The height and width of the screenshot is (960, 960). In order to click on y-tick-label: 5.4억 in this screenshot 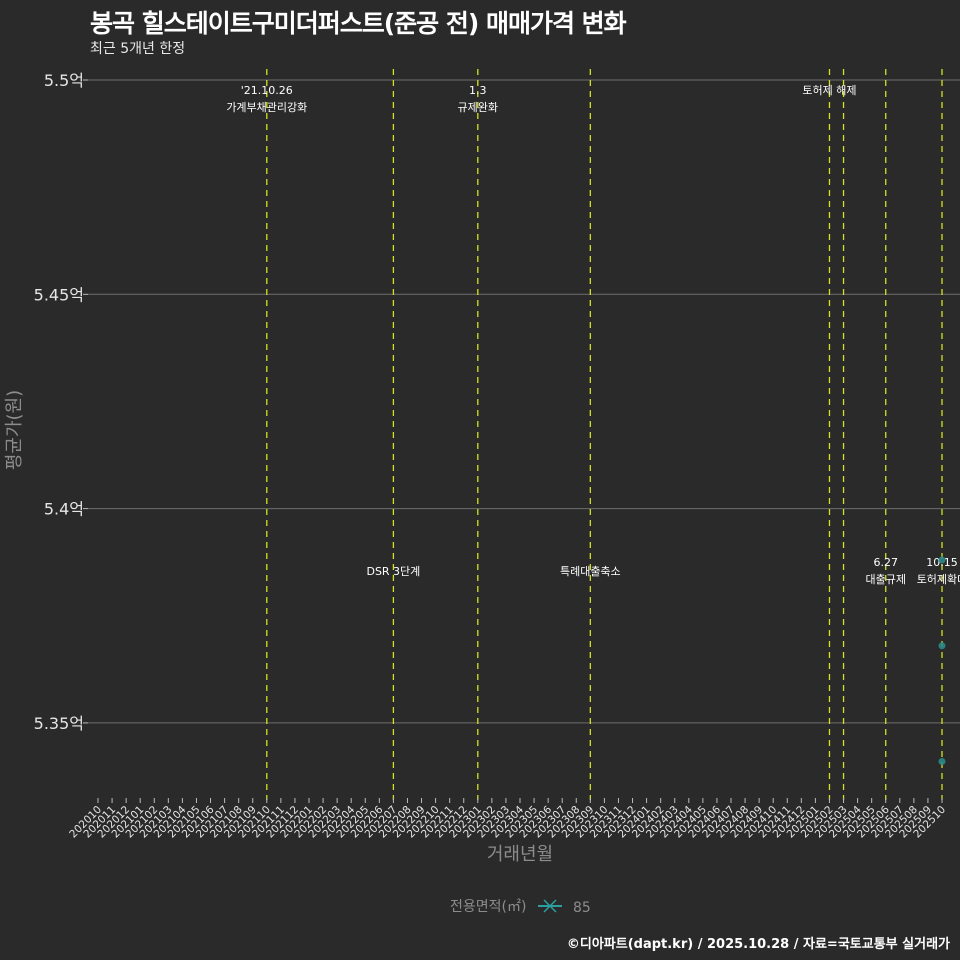, I will do `click(64, 509)`.